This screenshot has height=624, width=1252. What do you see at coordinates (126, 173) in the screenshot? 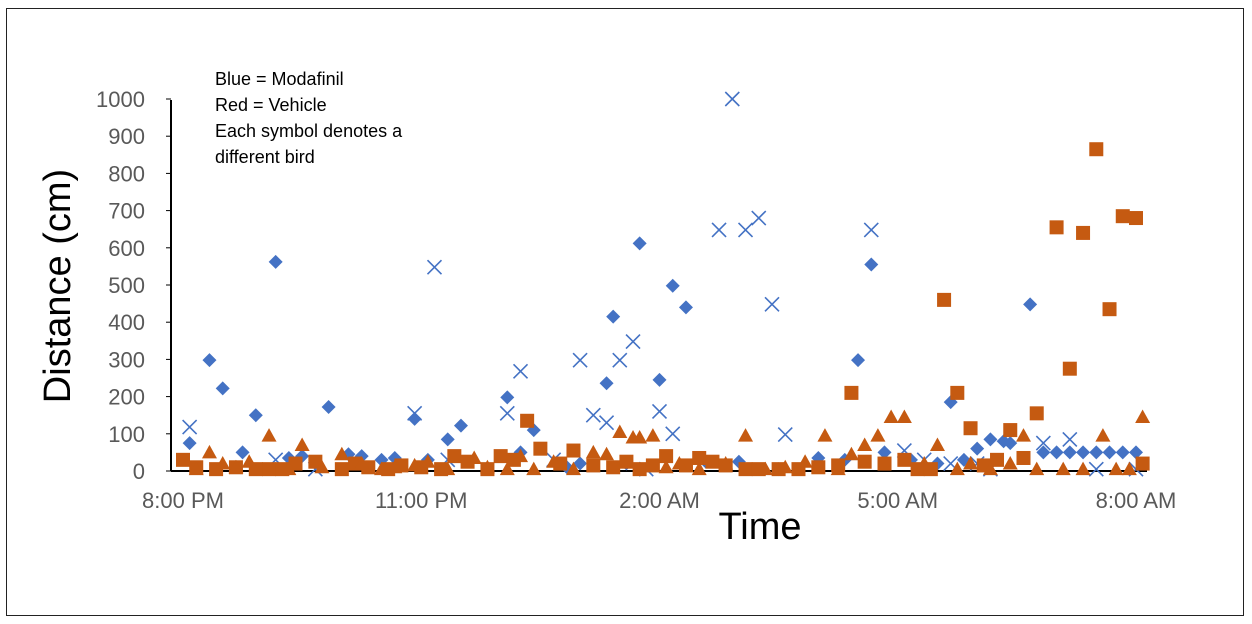
I see `y-tick-label: 800` at bounding box center [126, 173].